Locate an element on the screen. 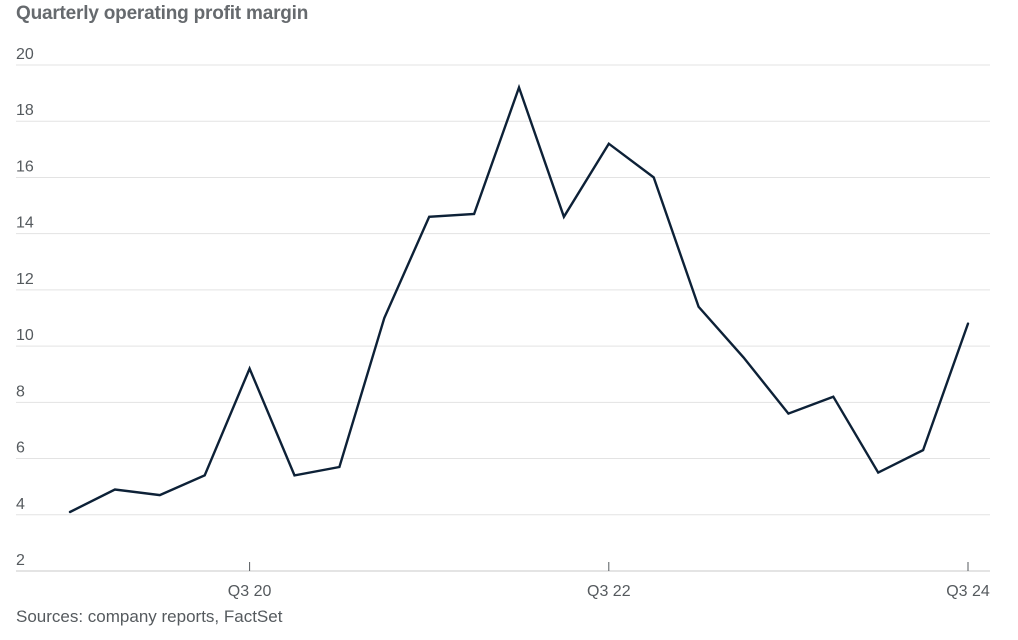  y-tick-label-12: 12 is located at coordinates (25, 279).